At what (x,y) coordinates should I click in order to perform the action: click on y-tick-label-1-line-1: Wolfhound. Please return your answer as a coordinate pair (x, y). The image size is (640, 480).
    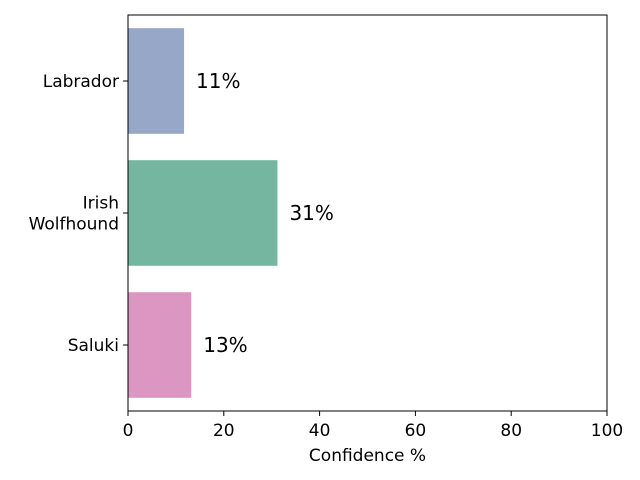
    Looking at the image, I should click on (74, 225).